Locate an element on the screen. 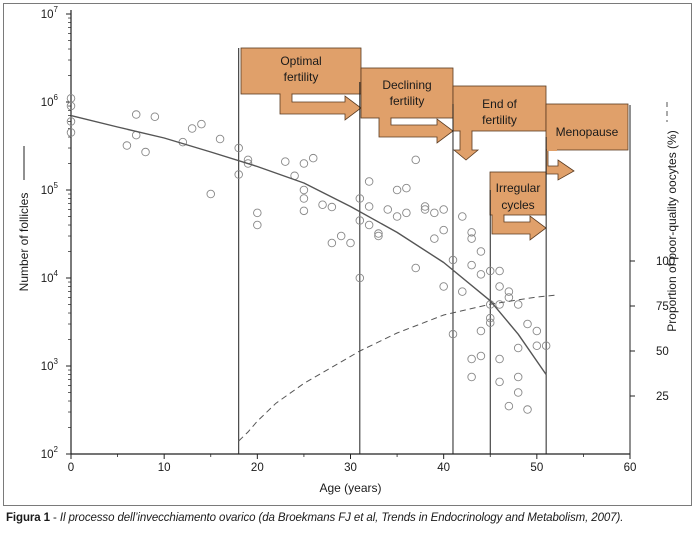 This screenshot has width=696, height=534. y-tick-label: 10⁵ is located at coordinates (50, 189).